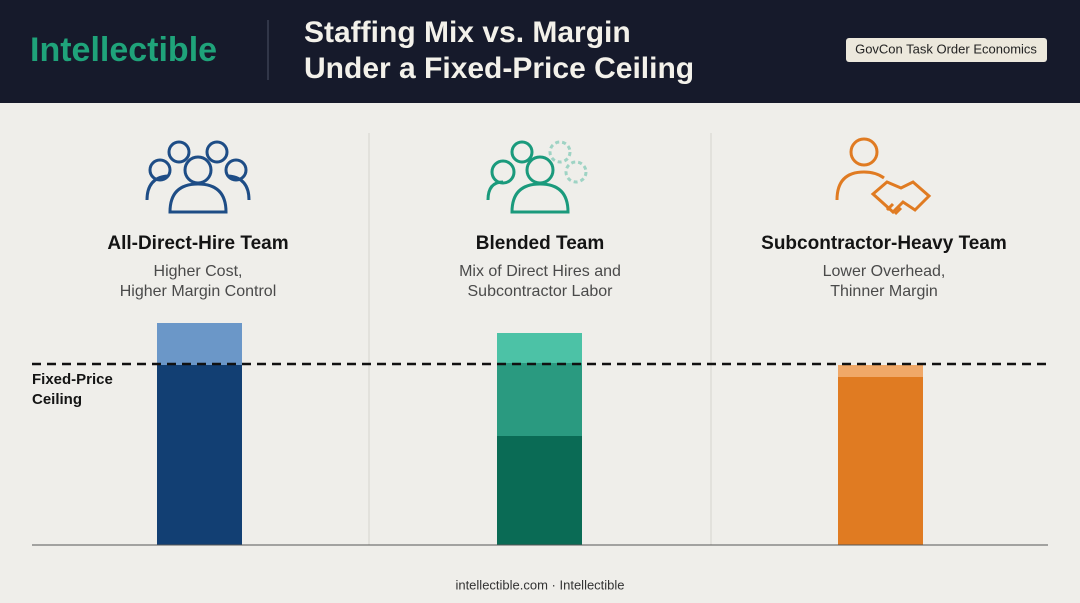 The height and width of the screenshot is (603, 1080). What do you see at coordinates (198, 271) in the screenshot?
I see `column-description: Higher Cost,` at bounding box center [198, 271].